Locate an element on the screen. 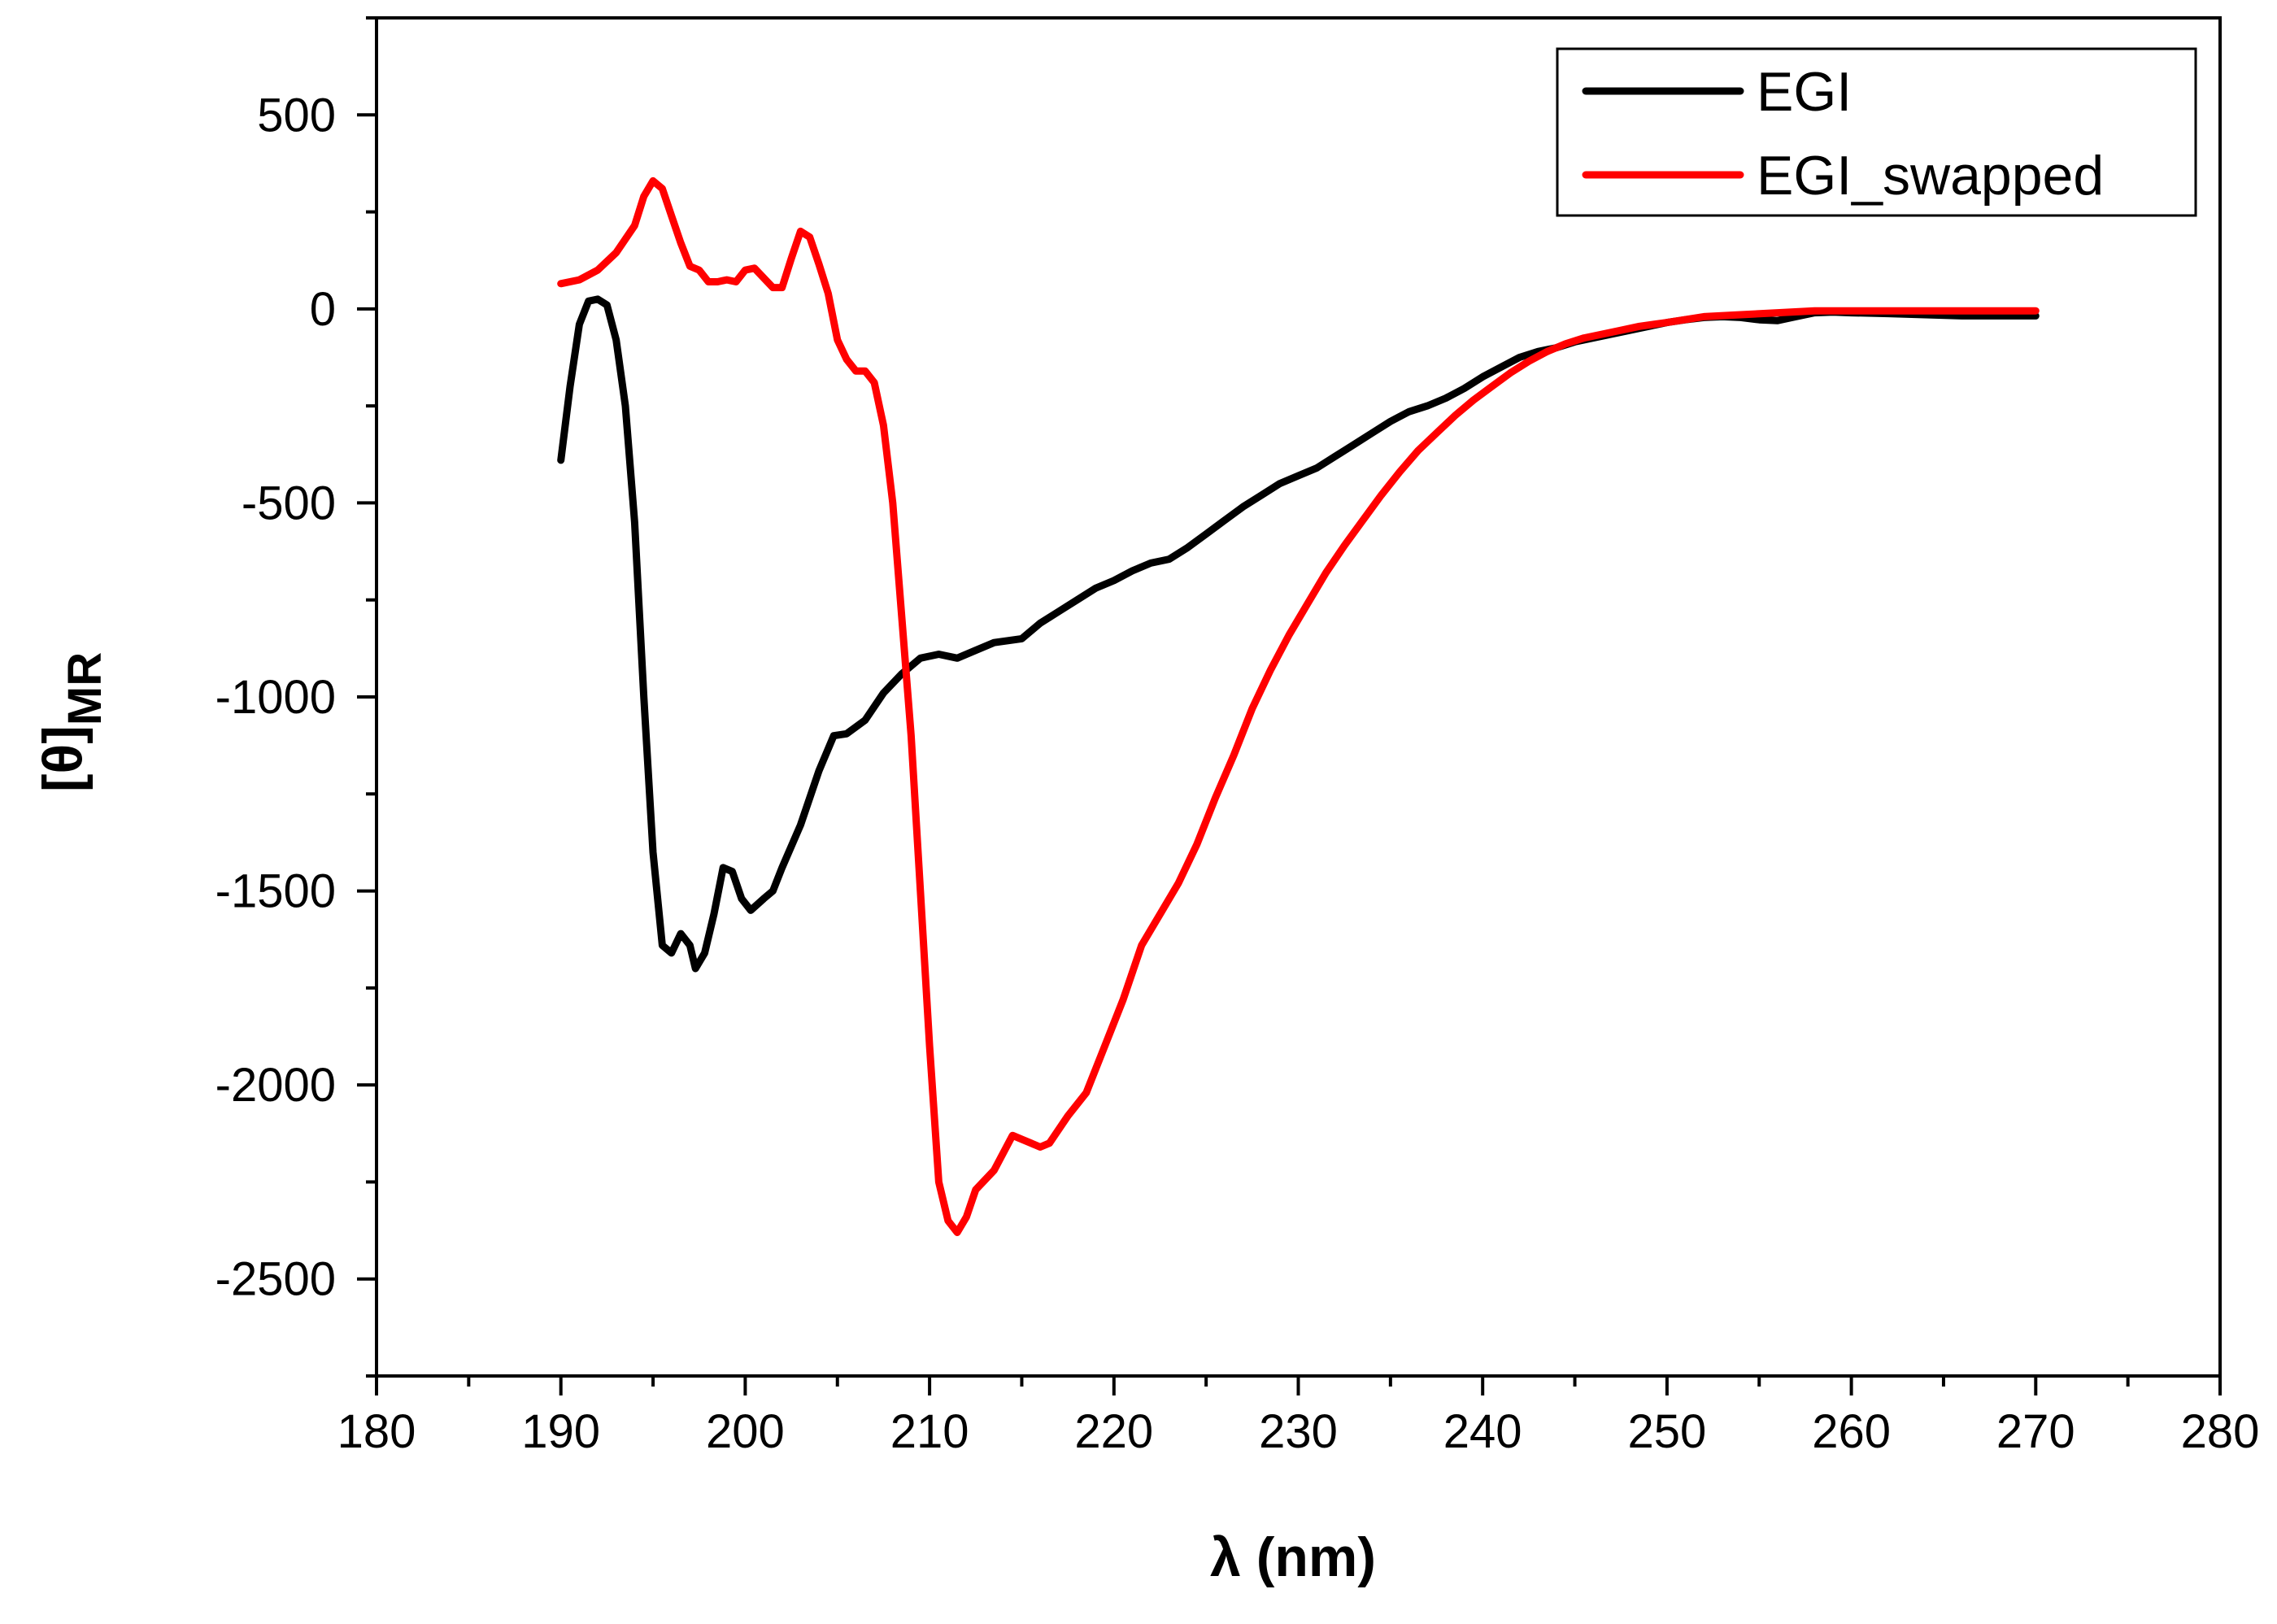 The image size is (2277, 1624). y-tick-label: -1500 is located at coordinates (276, 891).